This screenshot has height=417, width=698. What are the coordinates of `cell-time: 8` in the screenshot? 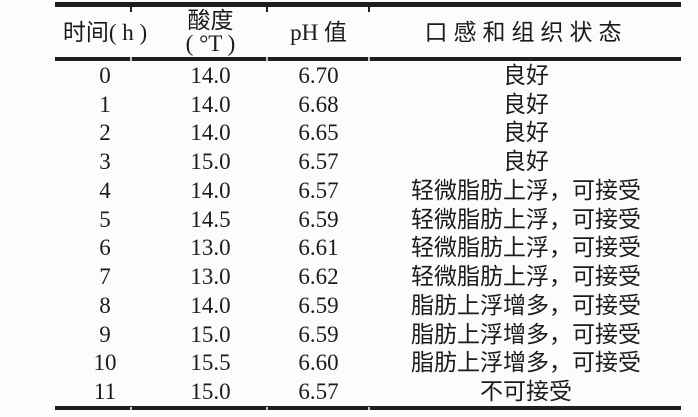 It's located at (105, 305).